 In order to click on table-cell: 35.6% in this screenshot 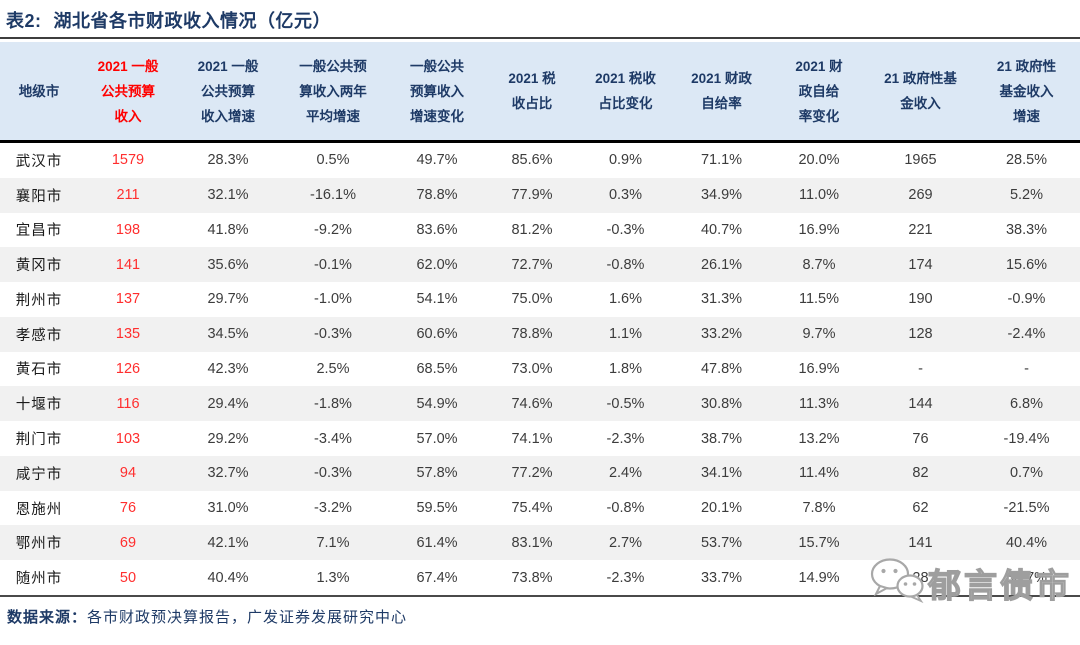, I will do `click(228, 264)`.